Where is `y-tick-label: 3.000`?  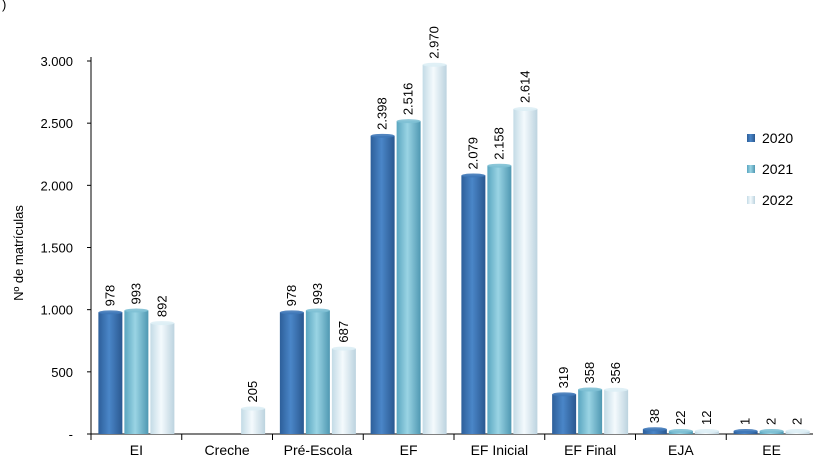 y-tick-label: 3.000 is located at coordinates (56, 61).